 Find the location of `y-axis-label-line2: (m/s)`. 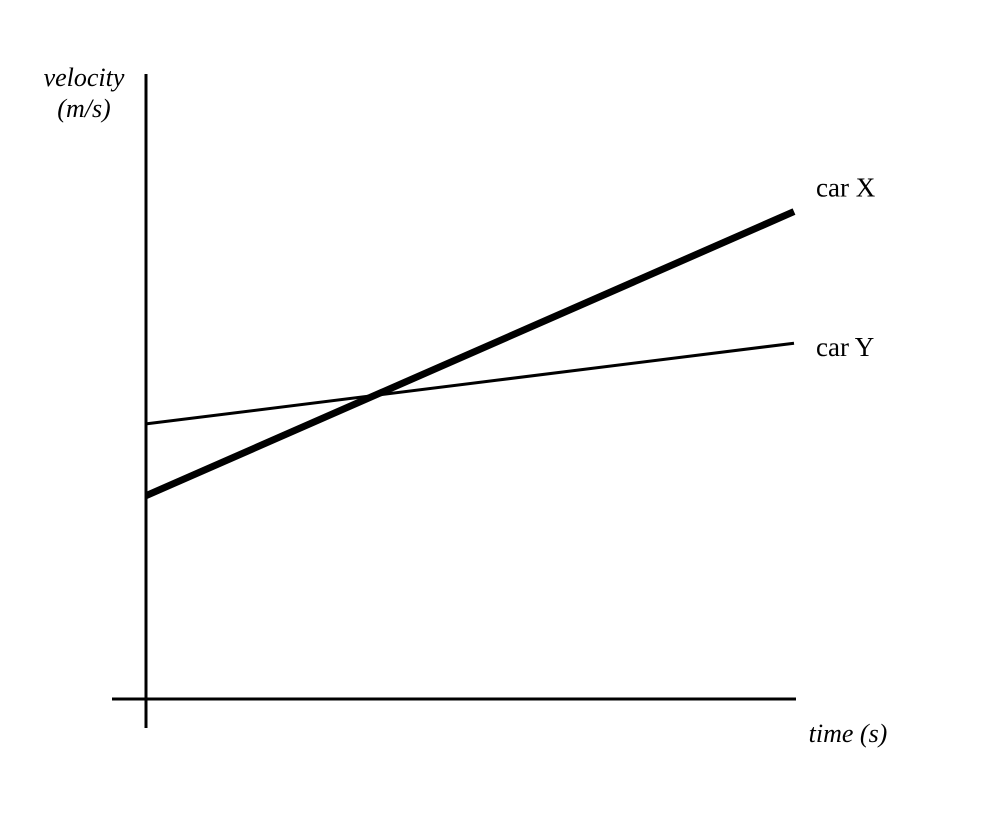

y-axis-label-line2: (m/s) is located at coordinates (83, 108).